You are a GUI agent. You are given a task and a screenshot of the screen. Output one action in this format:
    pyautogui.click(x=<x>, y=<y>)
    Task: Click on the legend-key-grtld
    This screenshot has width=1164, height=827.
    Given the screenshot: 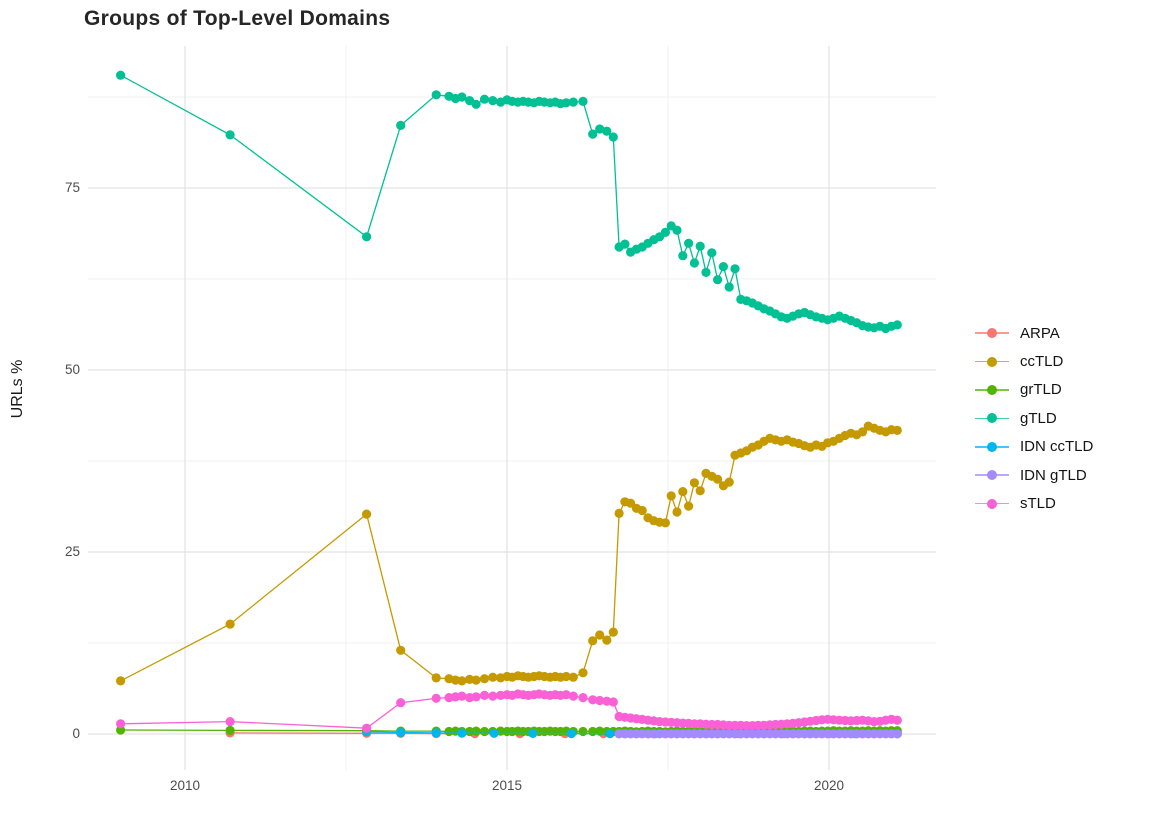 What is the action you would take?
    pyautogui.click(x=992, y=390)
    